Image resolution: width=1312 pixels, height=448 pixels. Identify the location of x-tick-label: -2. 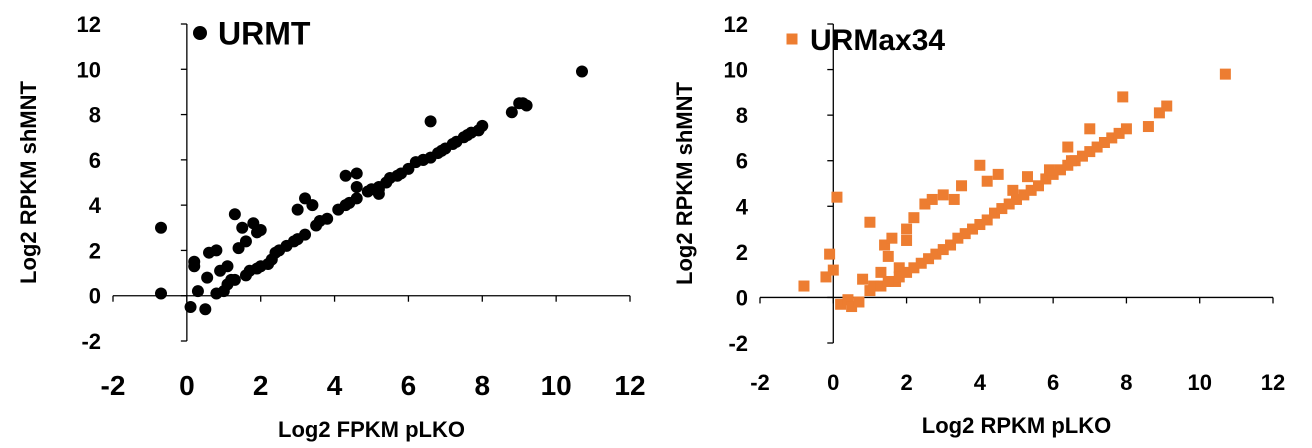
(760, 382).